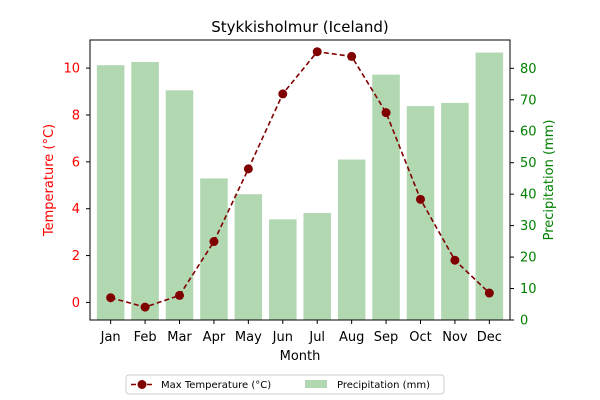  Describe the element at coordinates (528, 226) in the screenshot. I see `precipitation-tick-label: 30` at that location.